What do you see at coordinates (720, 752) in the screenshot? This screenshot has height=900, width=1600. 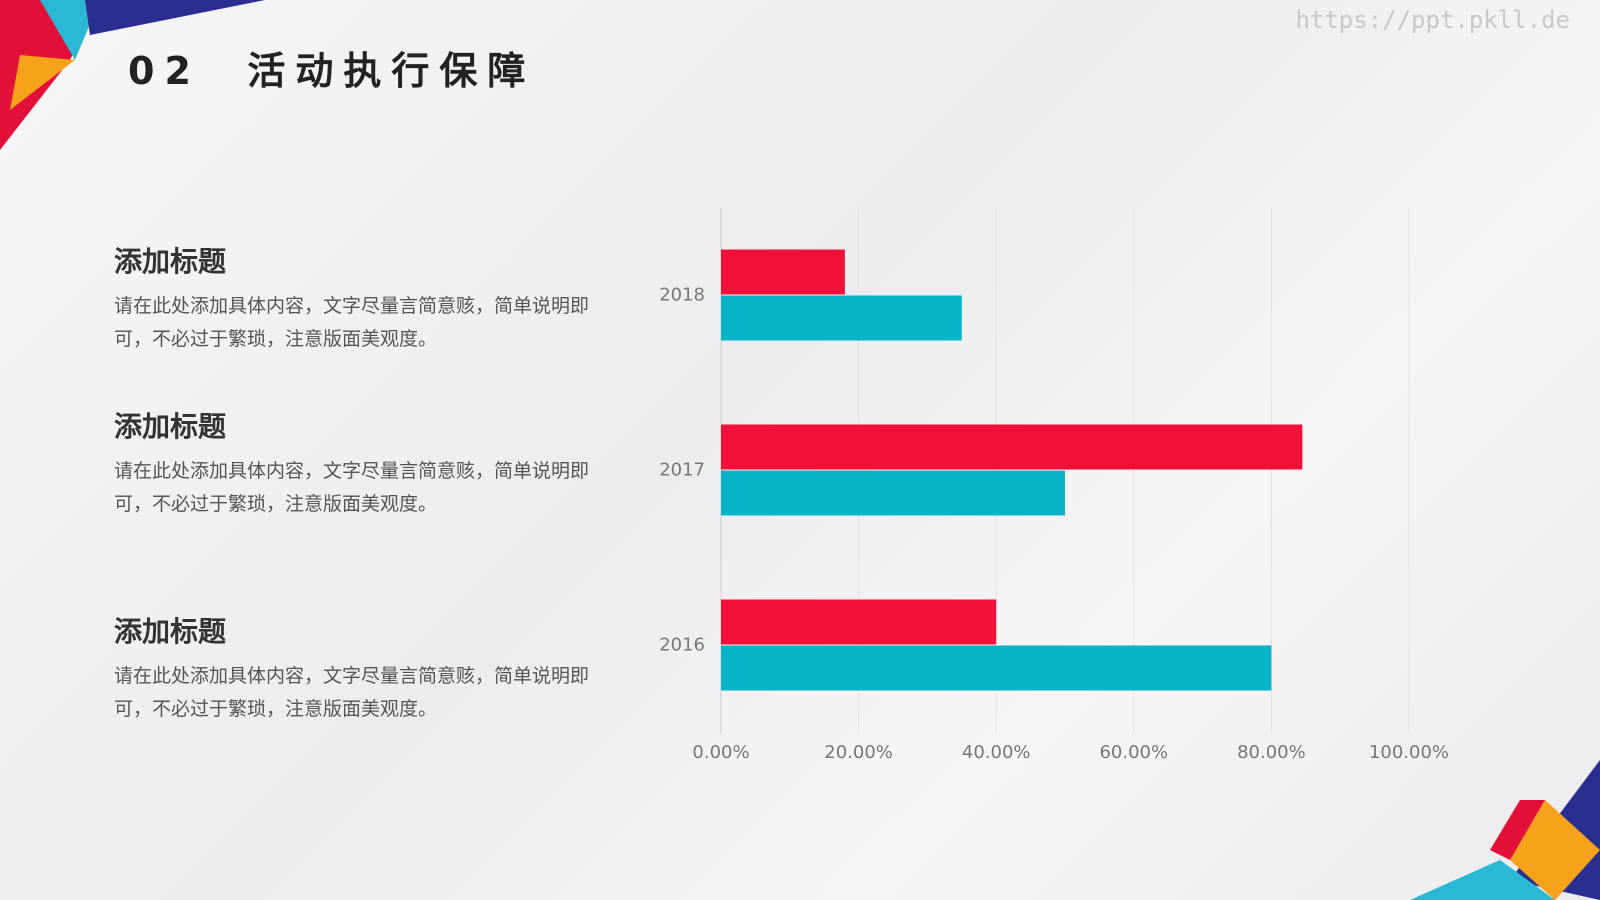 I see `x-tick-label: 0.00%` at bounding box center [720, 752].